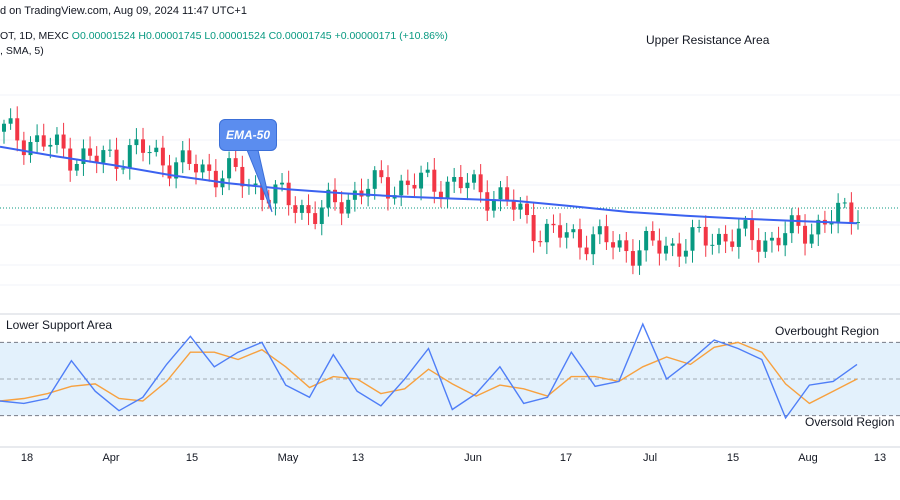 The height and width of the screenshot is (500, 900). Describe the element at coordinates (300, 36) in the screenshot. I see `close-value: C0.00001745` at that location.